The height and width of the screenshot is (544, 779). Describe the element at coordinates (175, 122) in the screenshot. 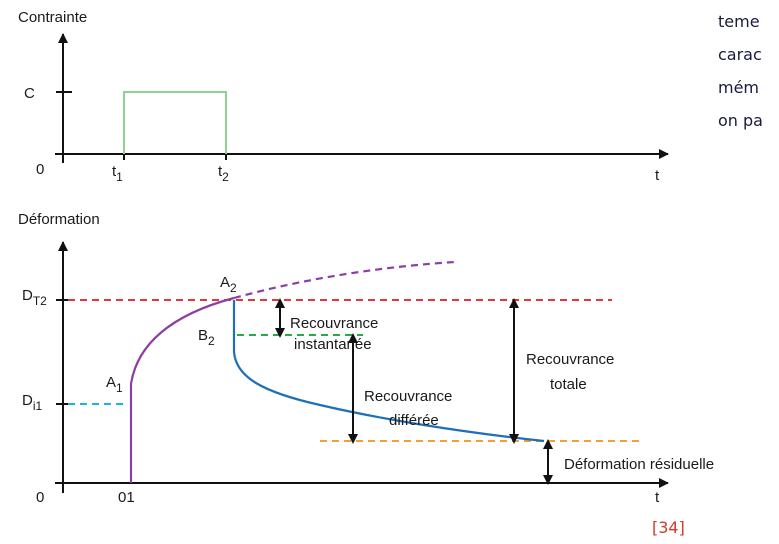

I see `stress-pulse` at that location.